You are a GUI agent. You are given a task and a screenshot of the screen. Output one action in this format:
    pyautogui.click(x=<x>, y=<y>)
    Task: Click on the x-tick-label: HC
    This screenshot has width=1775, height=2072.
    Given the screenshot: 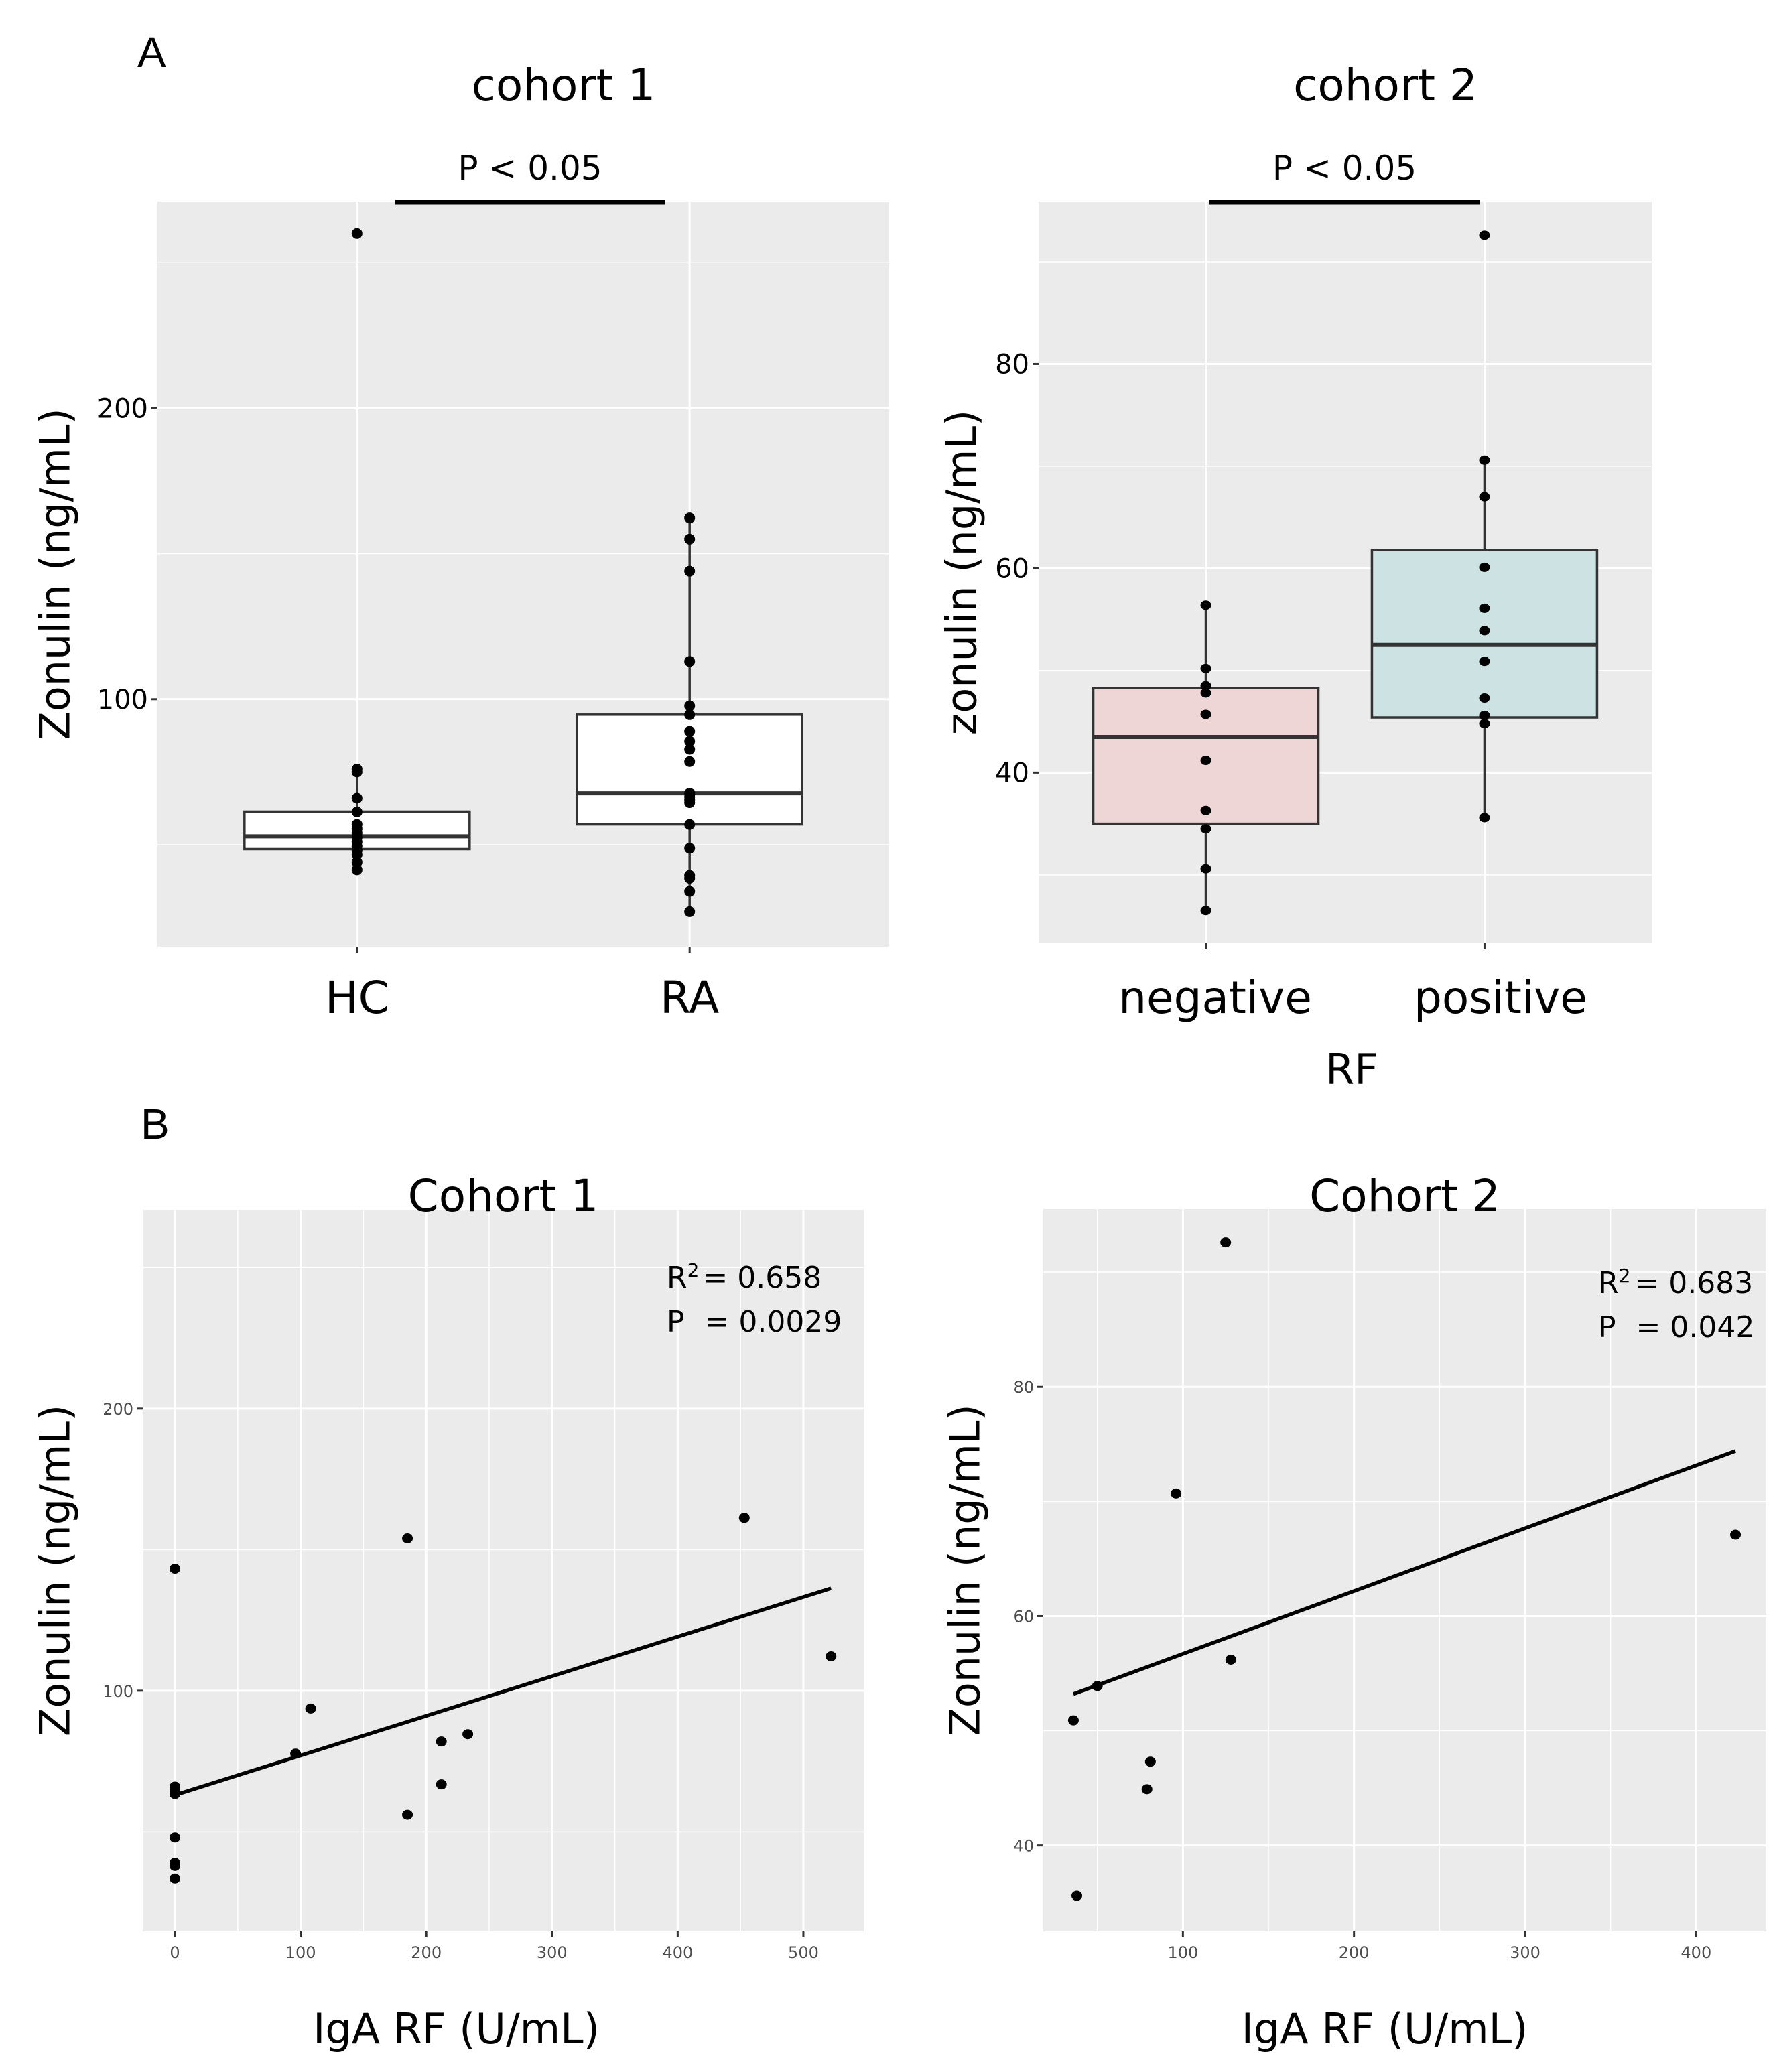 What is the action you would take?
    pyautogui.click(x=357, y=998)
    